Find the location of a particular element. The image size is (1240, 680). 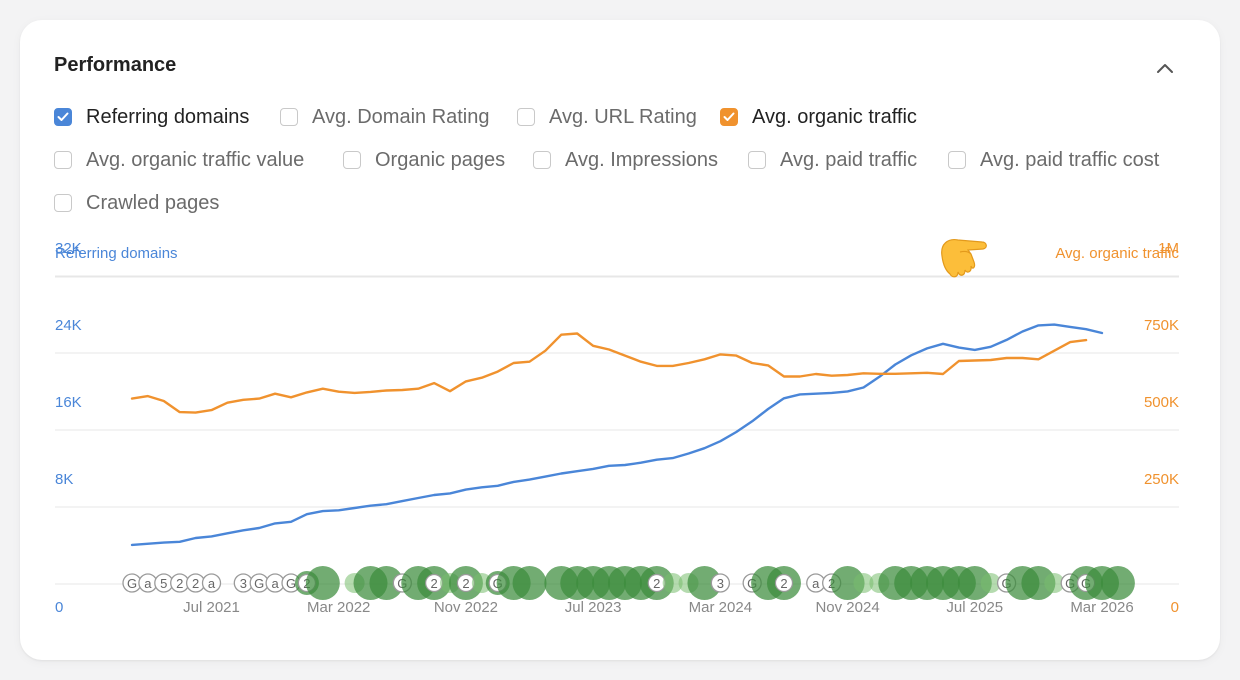

left-tick-label: 32K is located at coordinates (68, 248).